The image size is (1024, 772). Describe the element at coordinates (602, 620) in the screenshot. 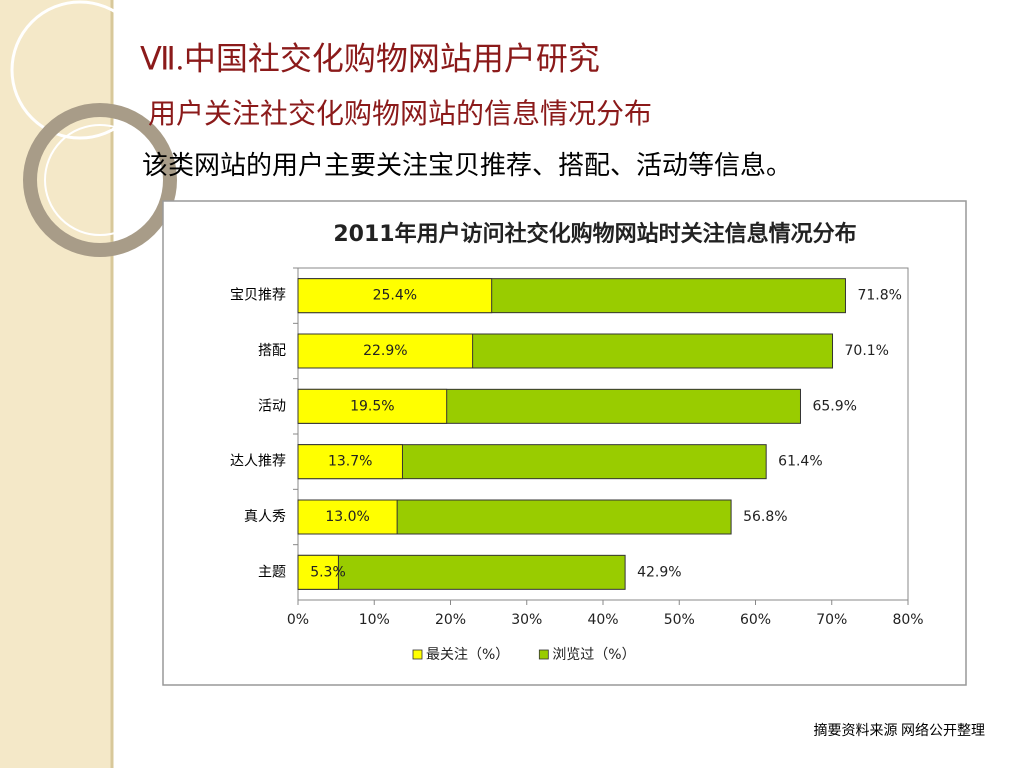

I see `x-tick-label: 40%` at that location.